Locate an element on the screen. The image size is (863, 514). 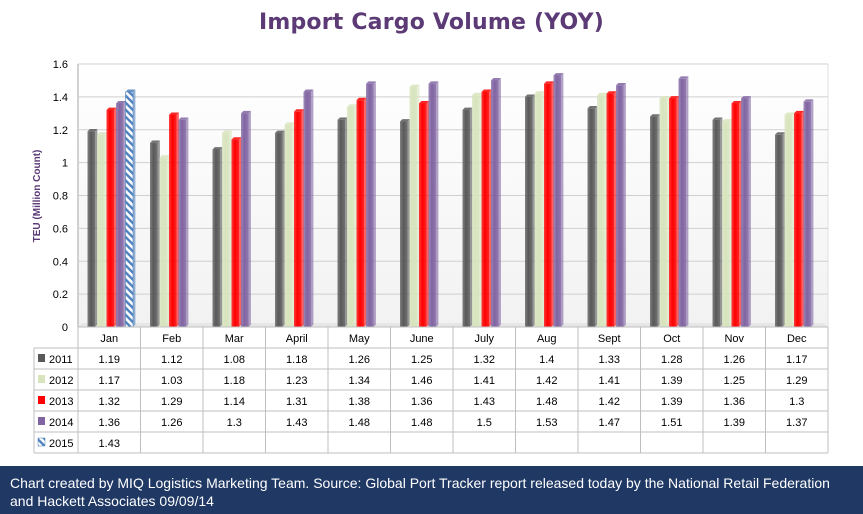
bar-2011-jan is located at coordinates (92, 227).